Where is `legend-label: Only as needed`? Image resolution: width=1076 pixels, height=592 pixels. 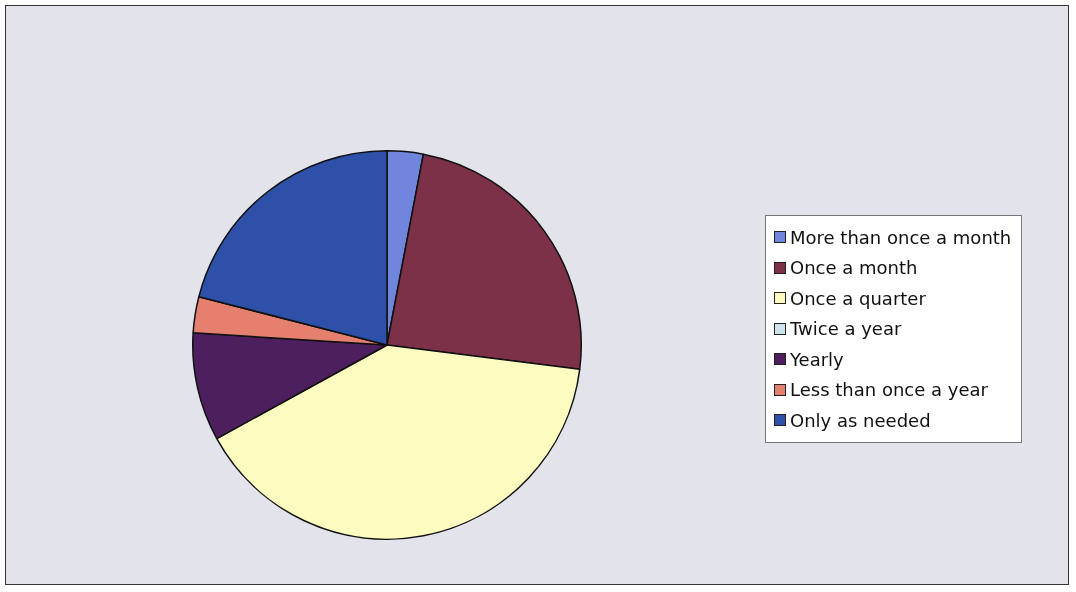 legend-label: Only as needed is located at coordinates (860, 420).